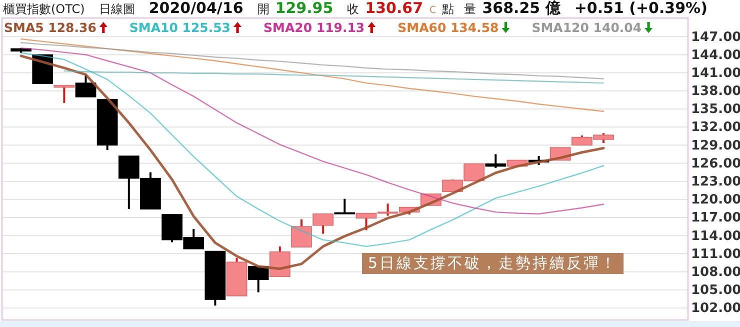  Describe the element at coordinates (314, 27) in the screenshot. I see `text: SMA20 119.13` at that location.